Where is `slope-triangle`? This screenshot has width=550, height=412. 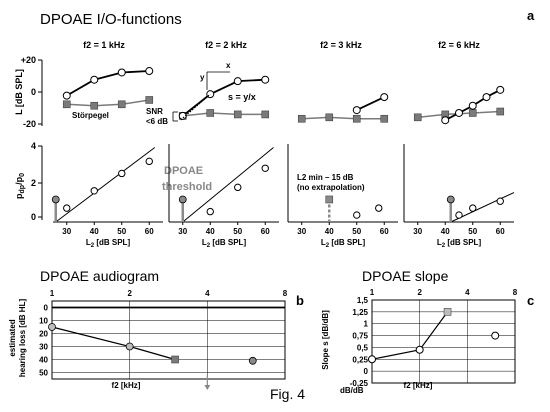
slope-triangle is located at coordinates (218, 80).